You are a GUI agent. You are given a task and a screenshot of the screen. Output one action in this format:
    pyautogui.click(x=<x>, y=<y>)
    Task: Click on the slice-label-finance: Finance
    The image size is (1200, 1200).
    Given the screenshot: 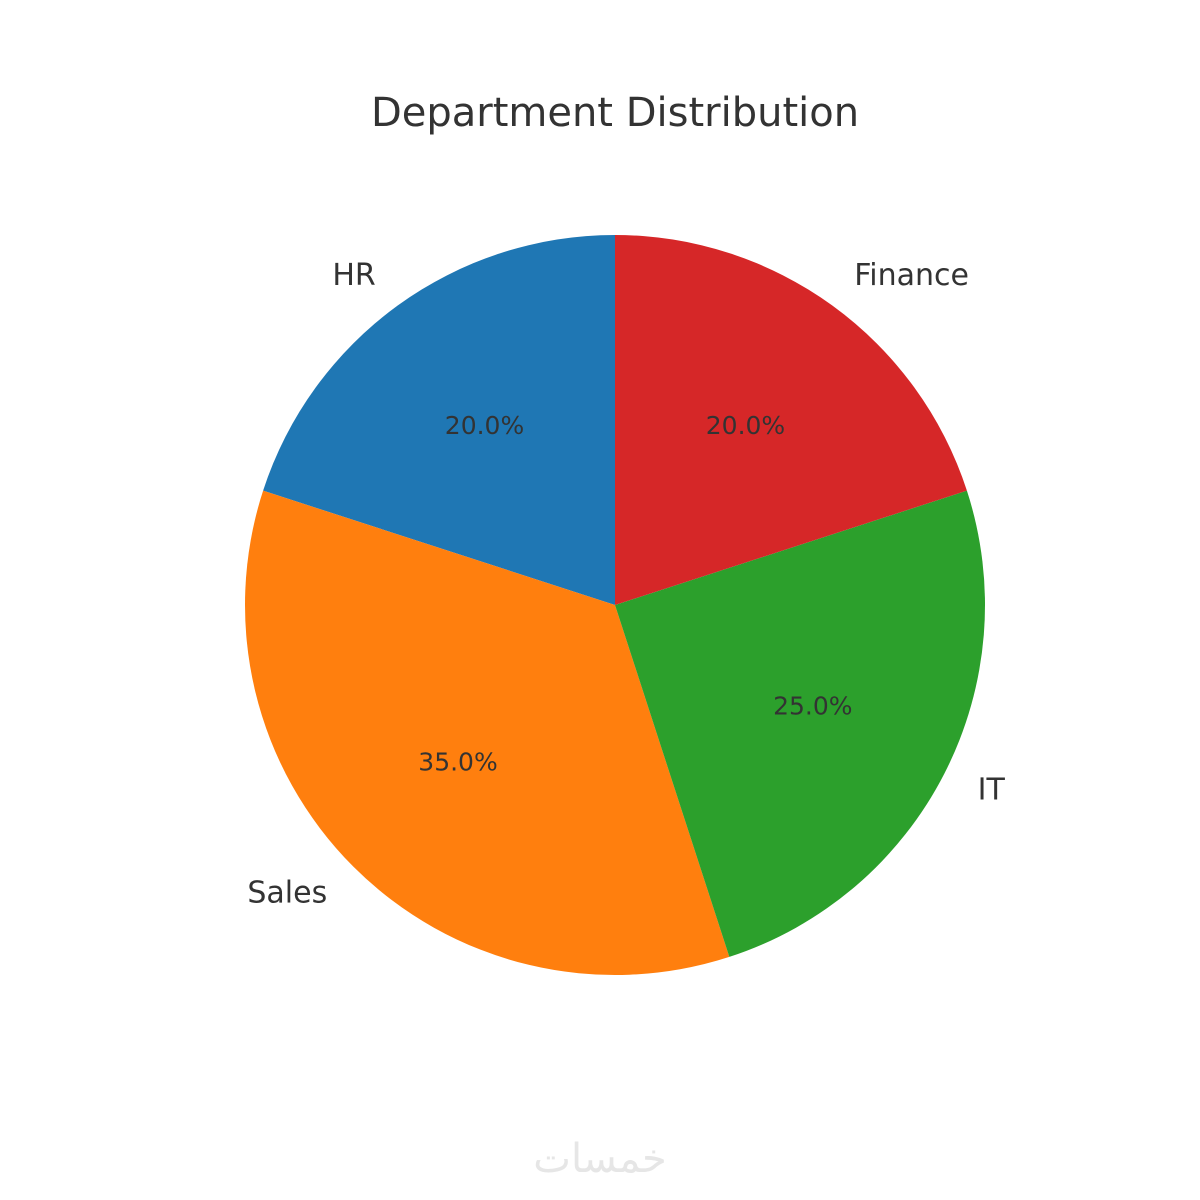 What is the action you would take?
    pyautogui.click(x=911, y=275)
    